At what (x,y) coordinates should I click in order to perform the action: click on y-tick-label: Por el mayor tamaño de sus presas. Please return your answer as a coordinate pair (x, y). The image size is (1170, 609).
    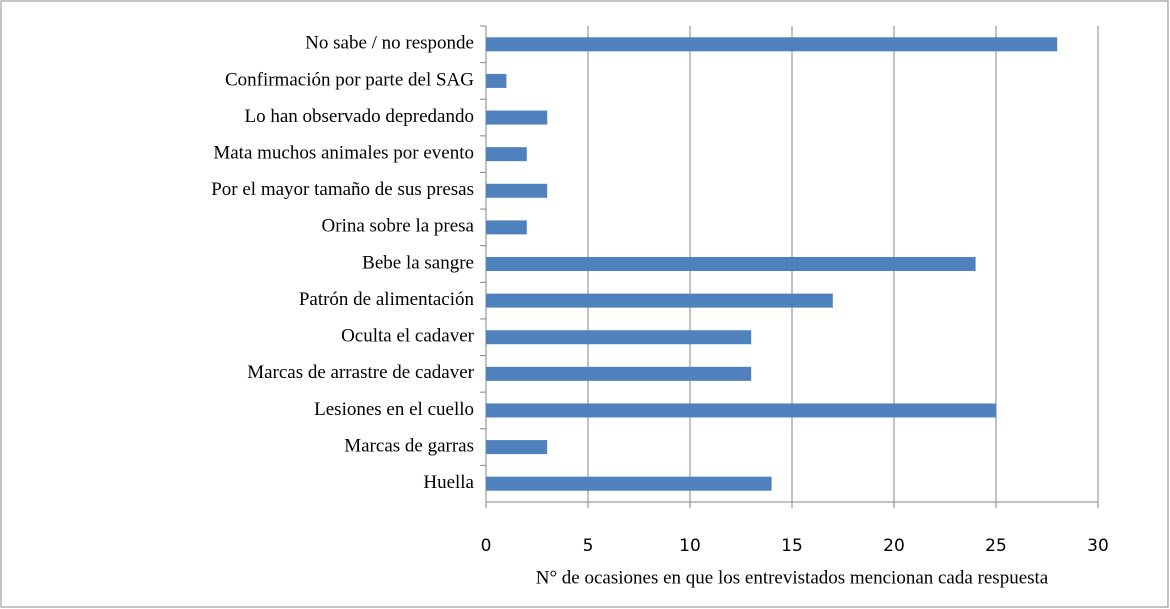
    Looking at the image, I should click on (342, 189).